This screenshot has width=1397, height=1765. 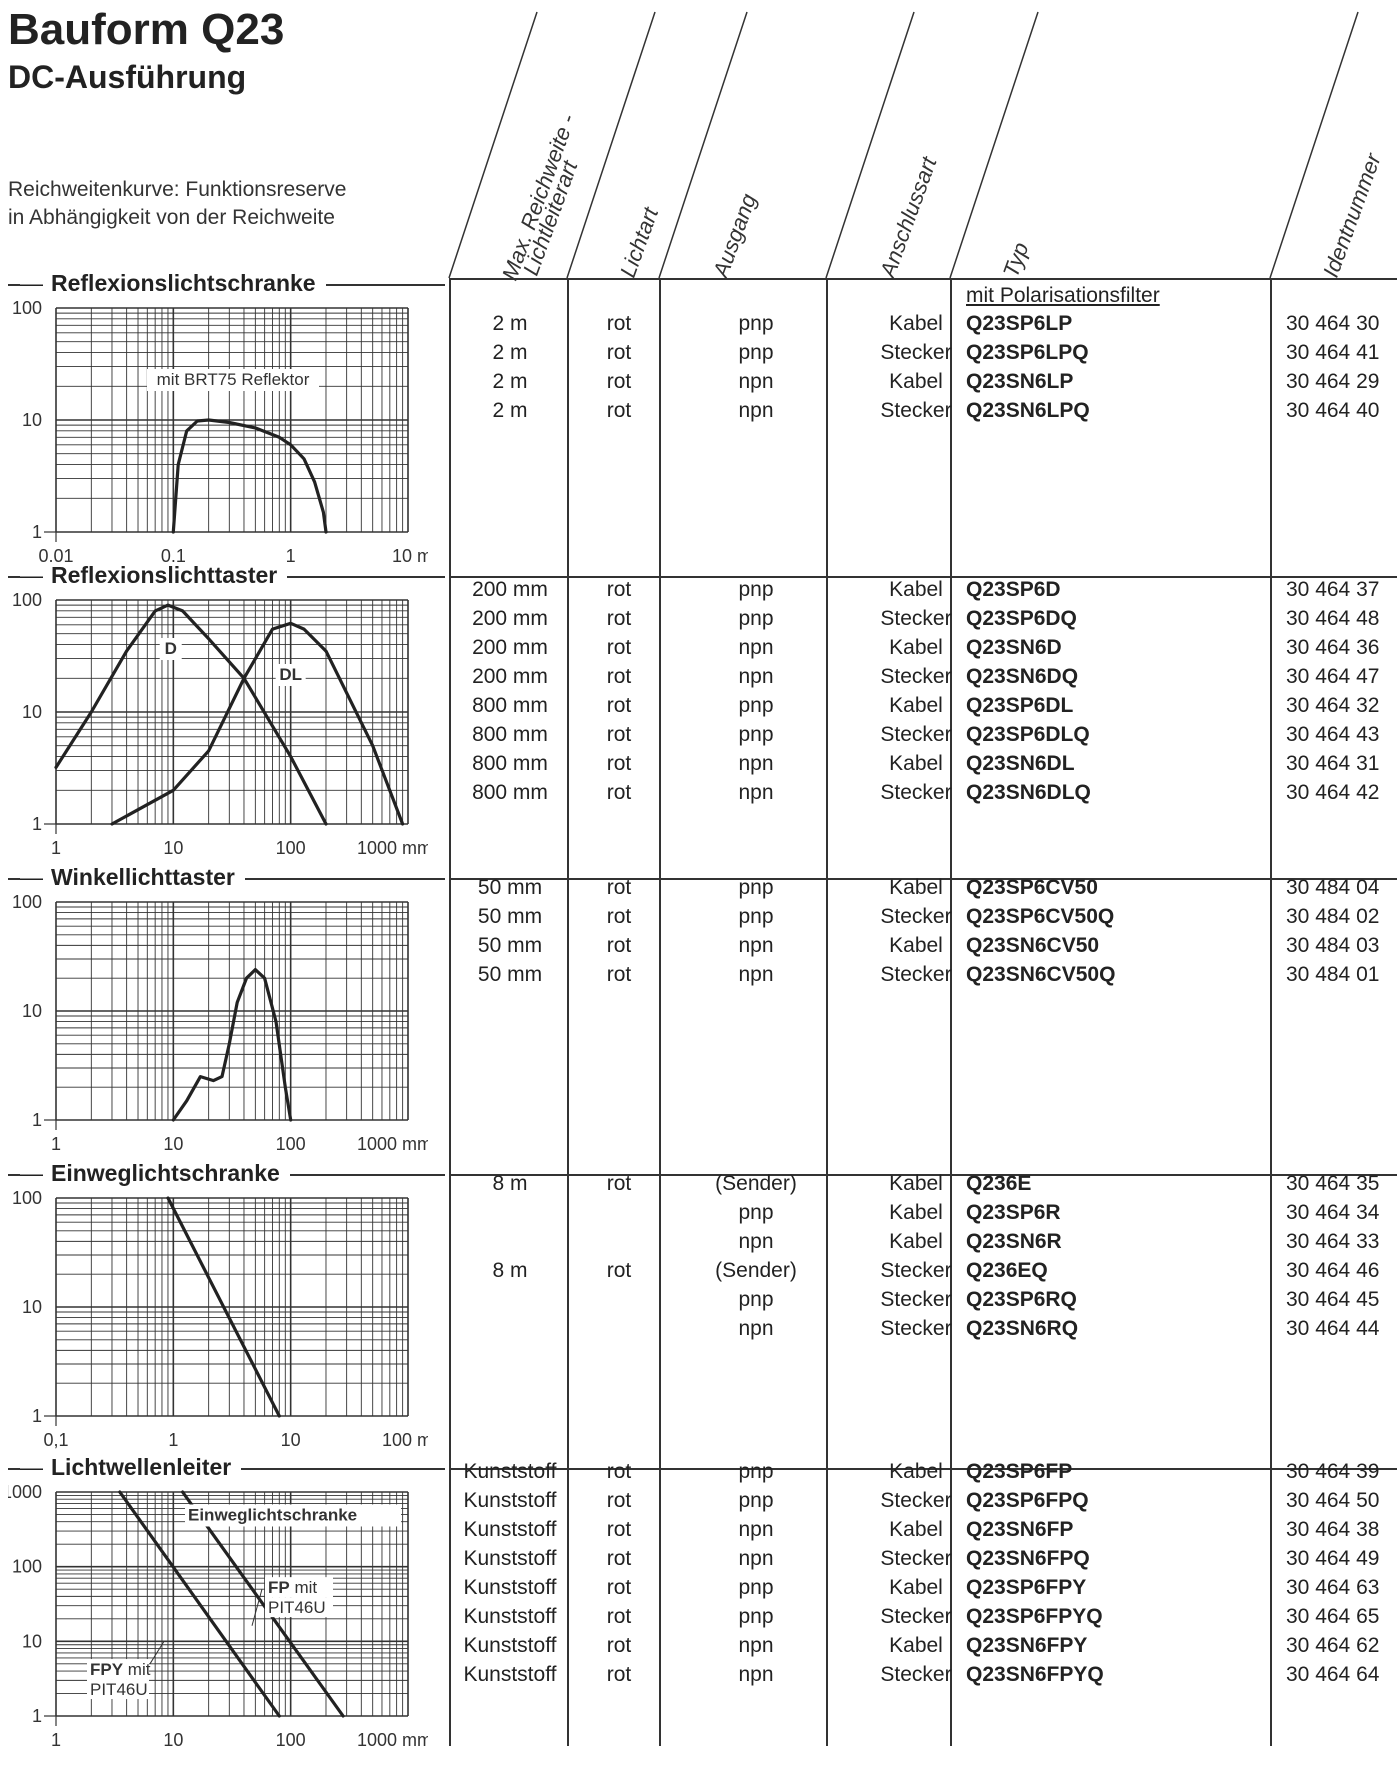 I want to click on cell-type: Q23SP6DQ, so click(x=1021, y=618).